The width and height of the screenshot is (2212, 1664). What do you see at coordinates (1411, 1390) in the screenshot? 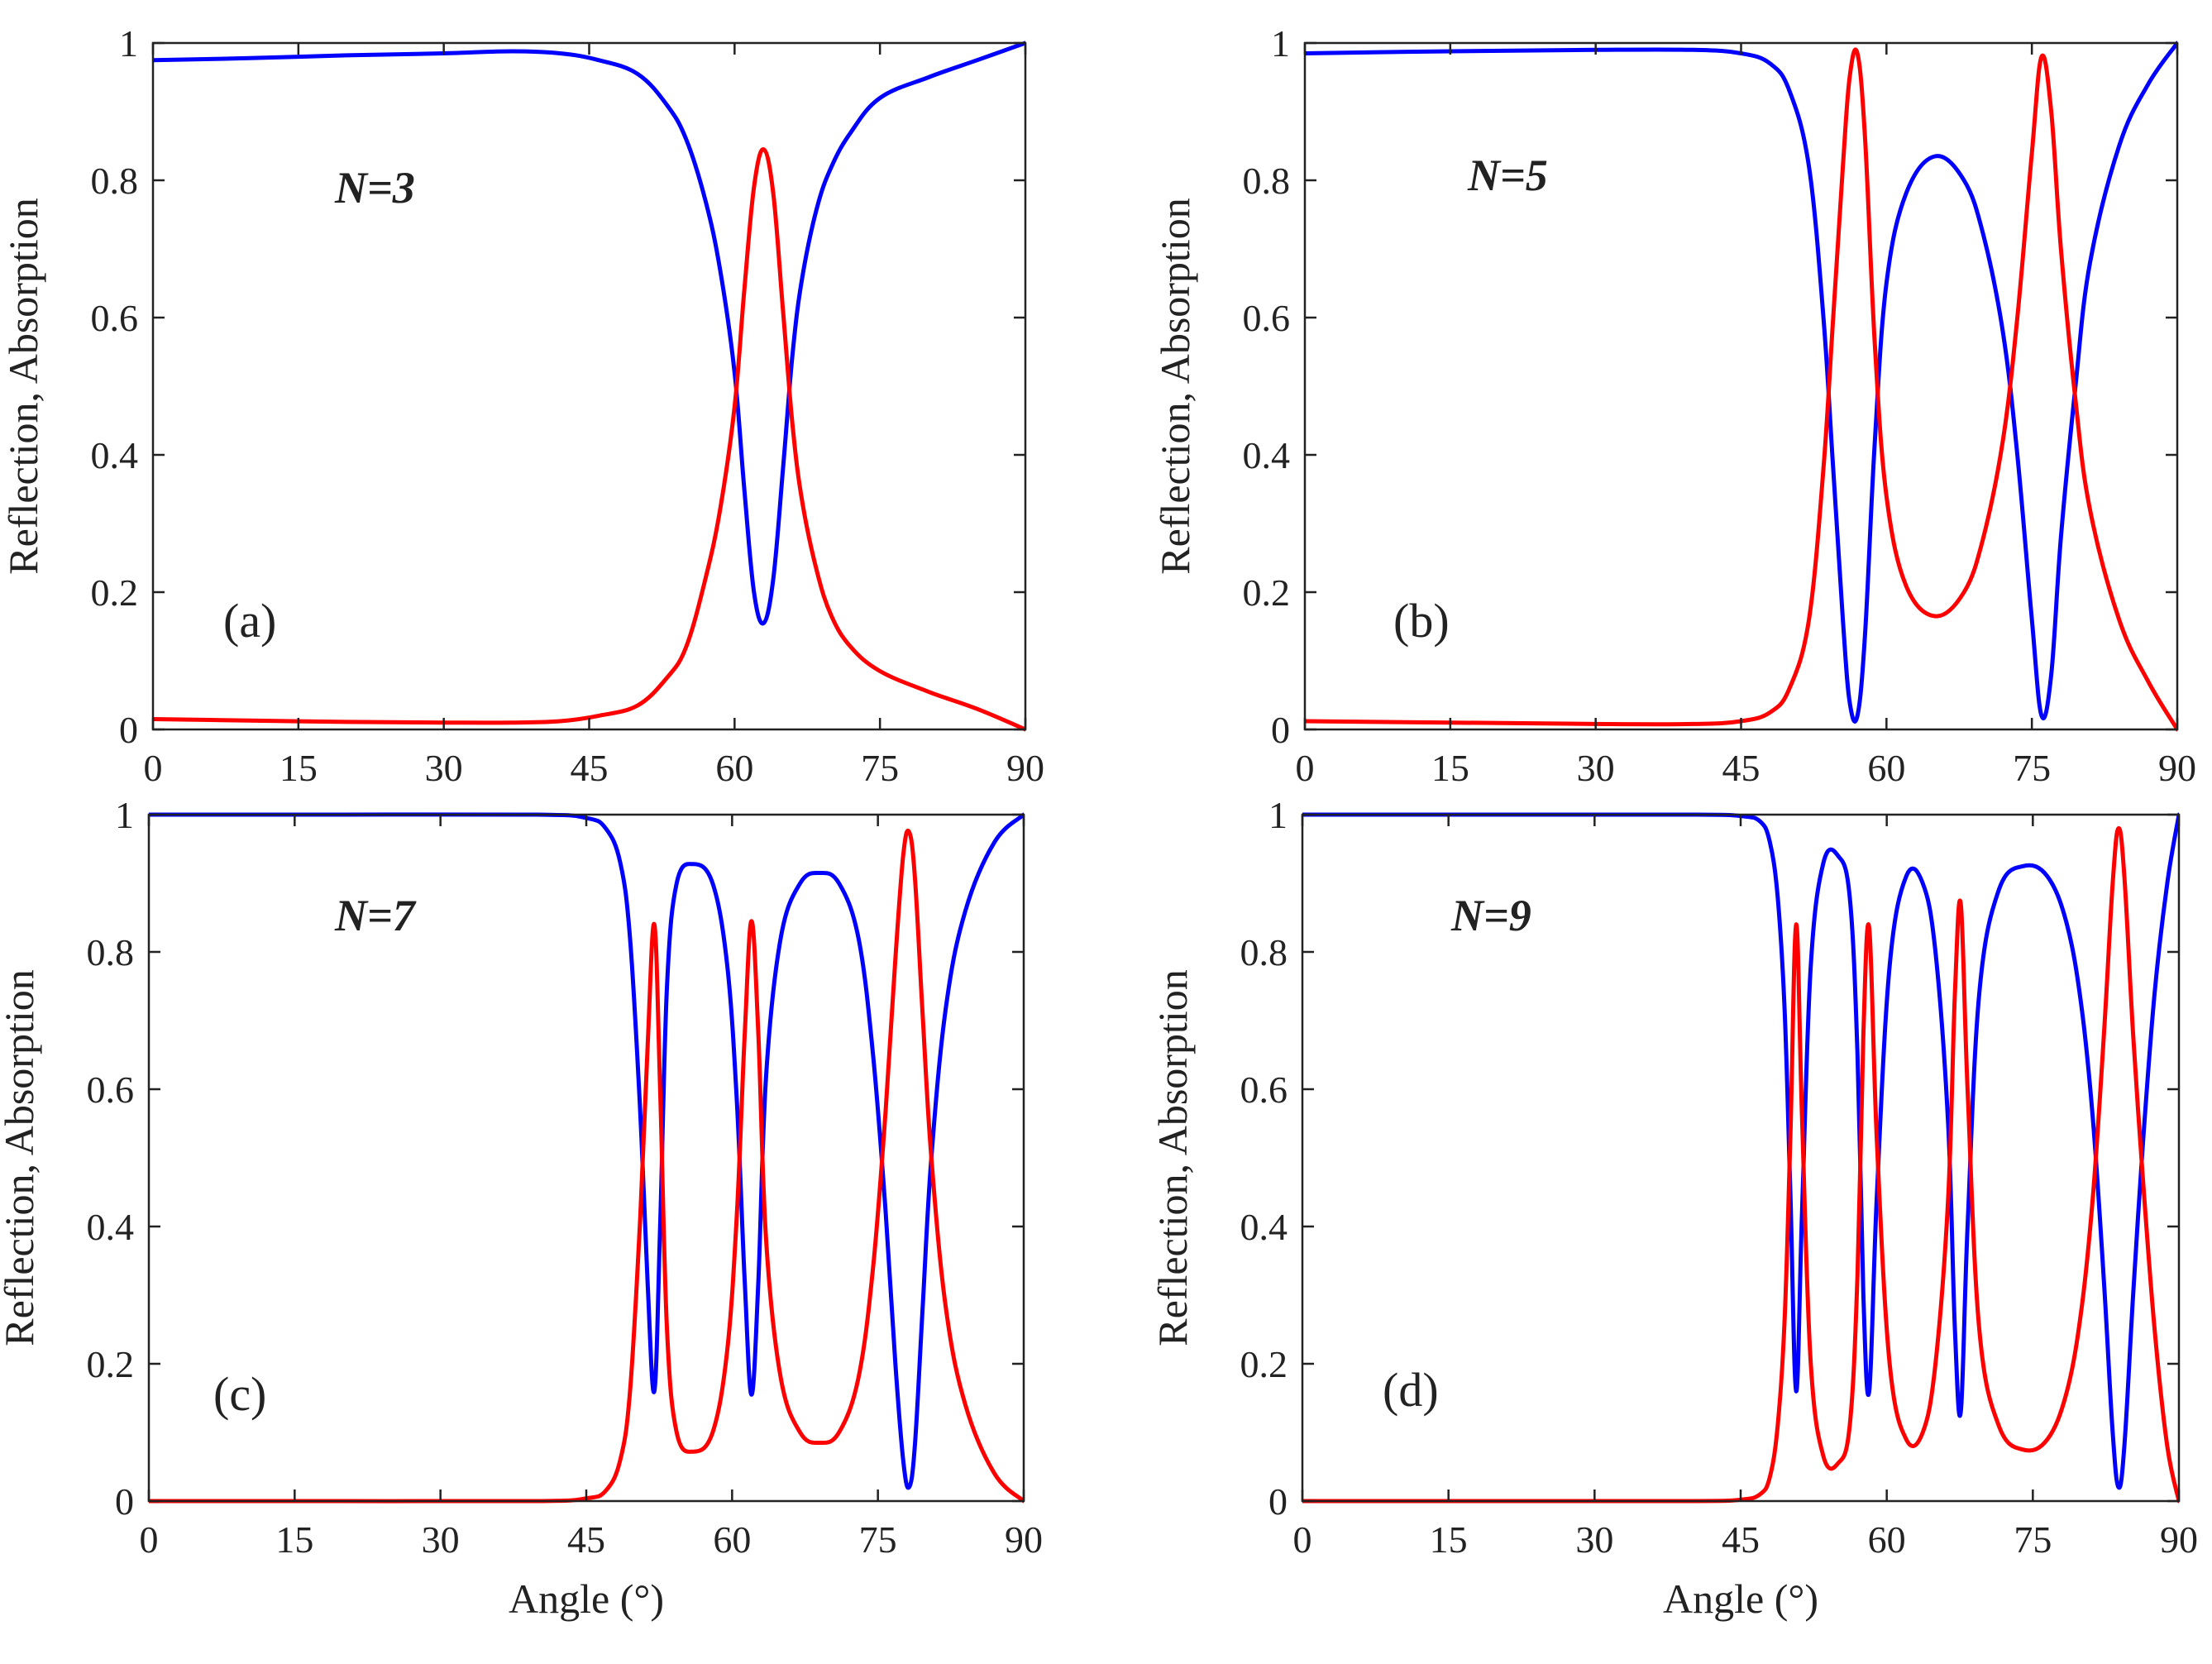
I see `panel-letter: (d)` at bounding box center [1411, 1390].